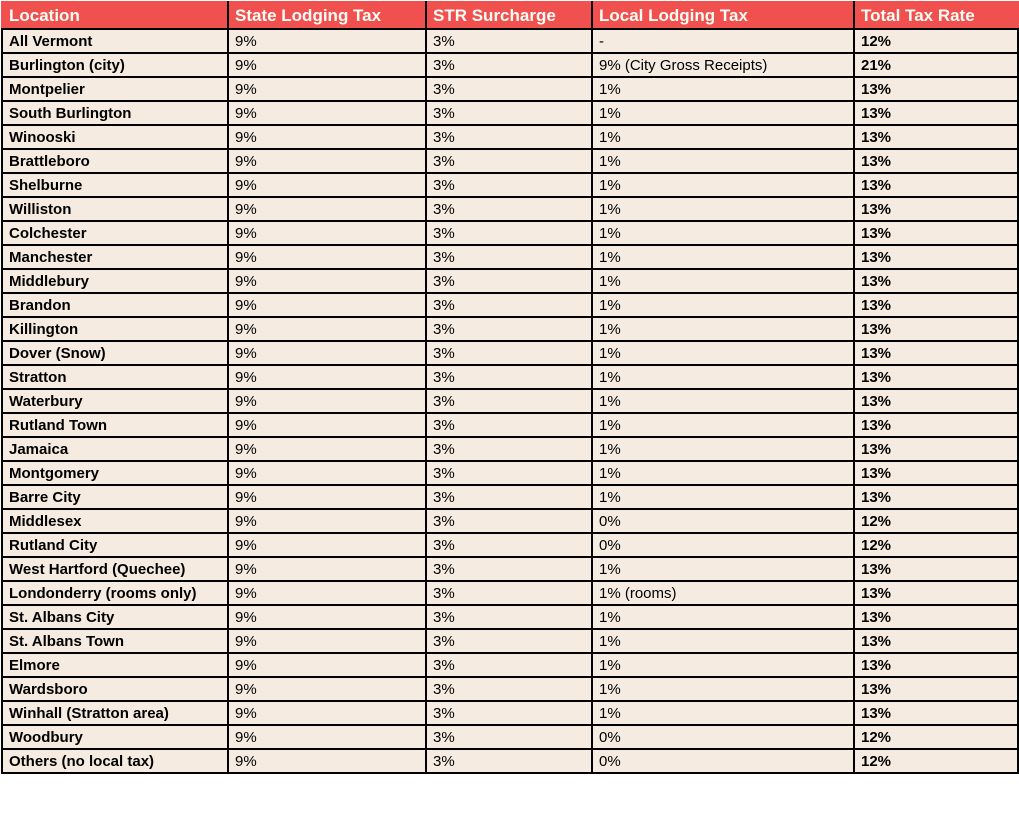 This screenshot has width=1019, height=835. I want to click on location-cell: Killington, so click(115, 329).